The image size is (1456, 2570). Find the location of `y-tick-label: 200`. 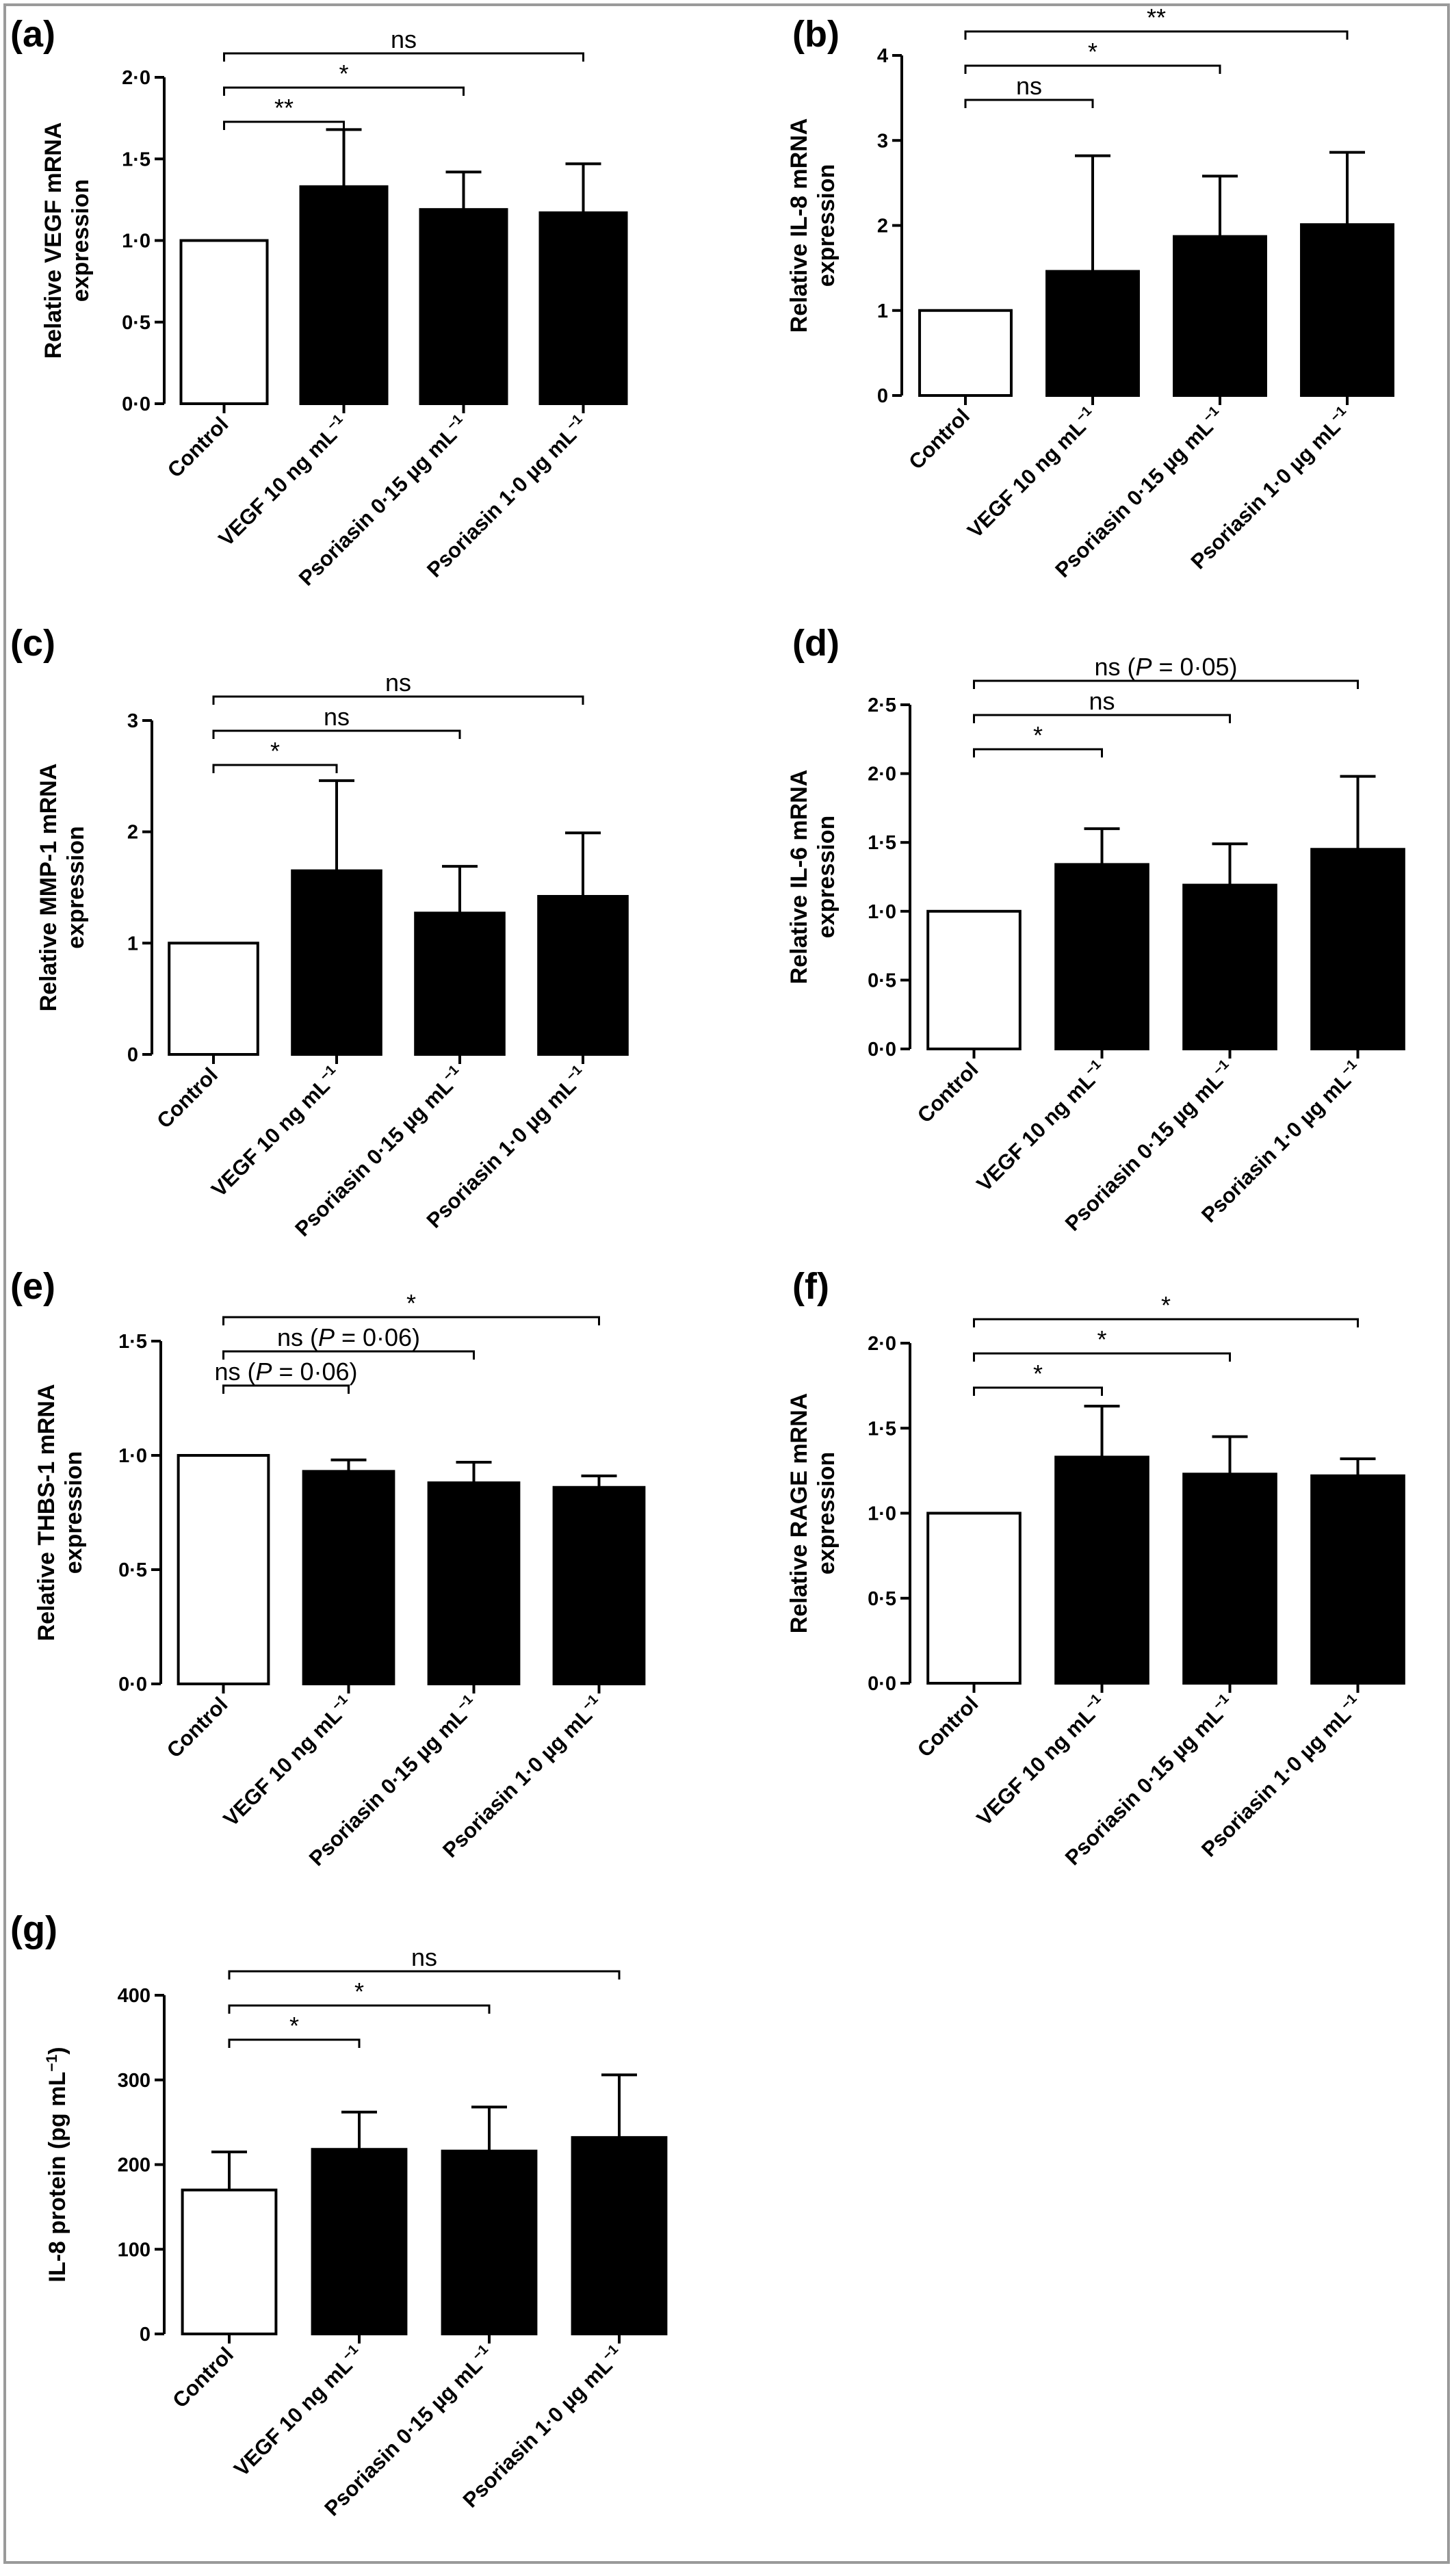

y-tick-label: 200 is located at coordinates (134, 2166).